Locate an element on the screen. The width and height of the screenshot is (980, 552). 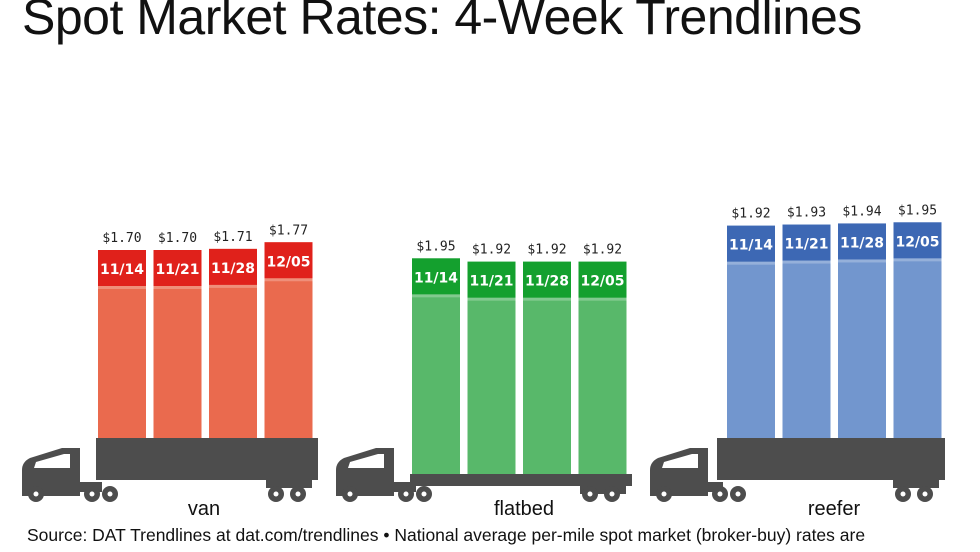
reefer-rear-axle is located at coordinates (916, 484).